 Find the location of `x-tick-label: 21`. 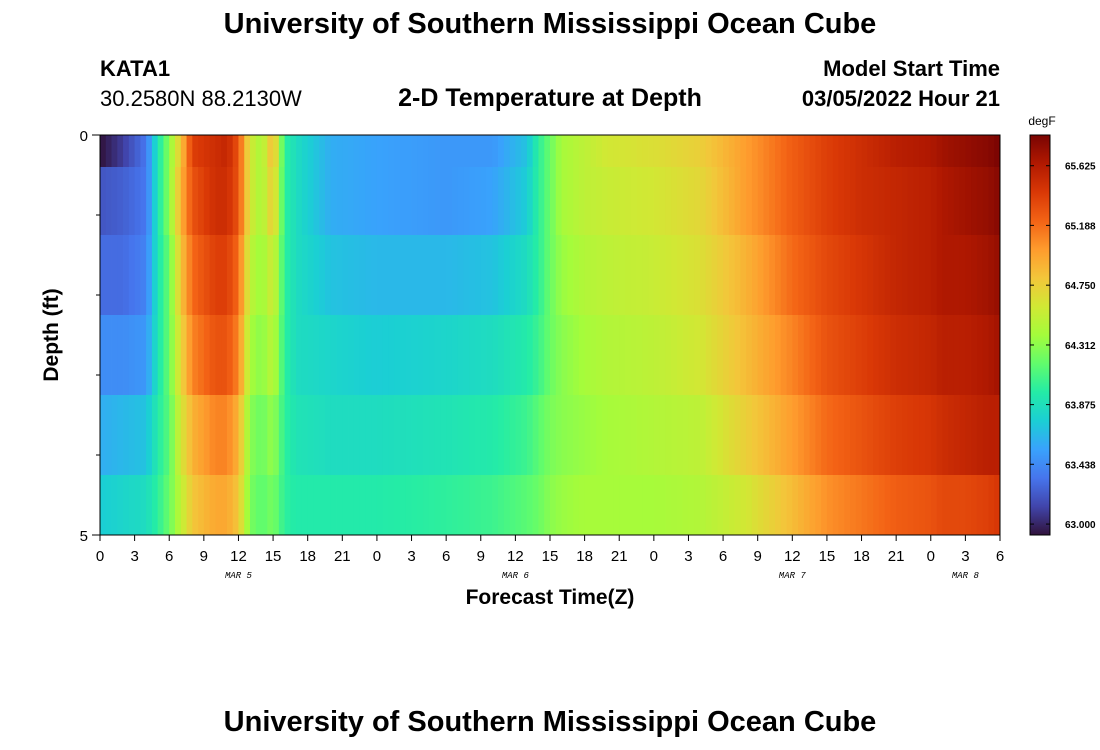

x-tick-label: 21 is located at coordinates (619, 556).